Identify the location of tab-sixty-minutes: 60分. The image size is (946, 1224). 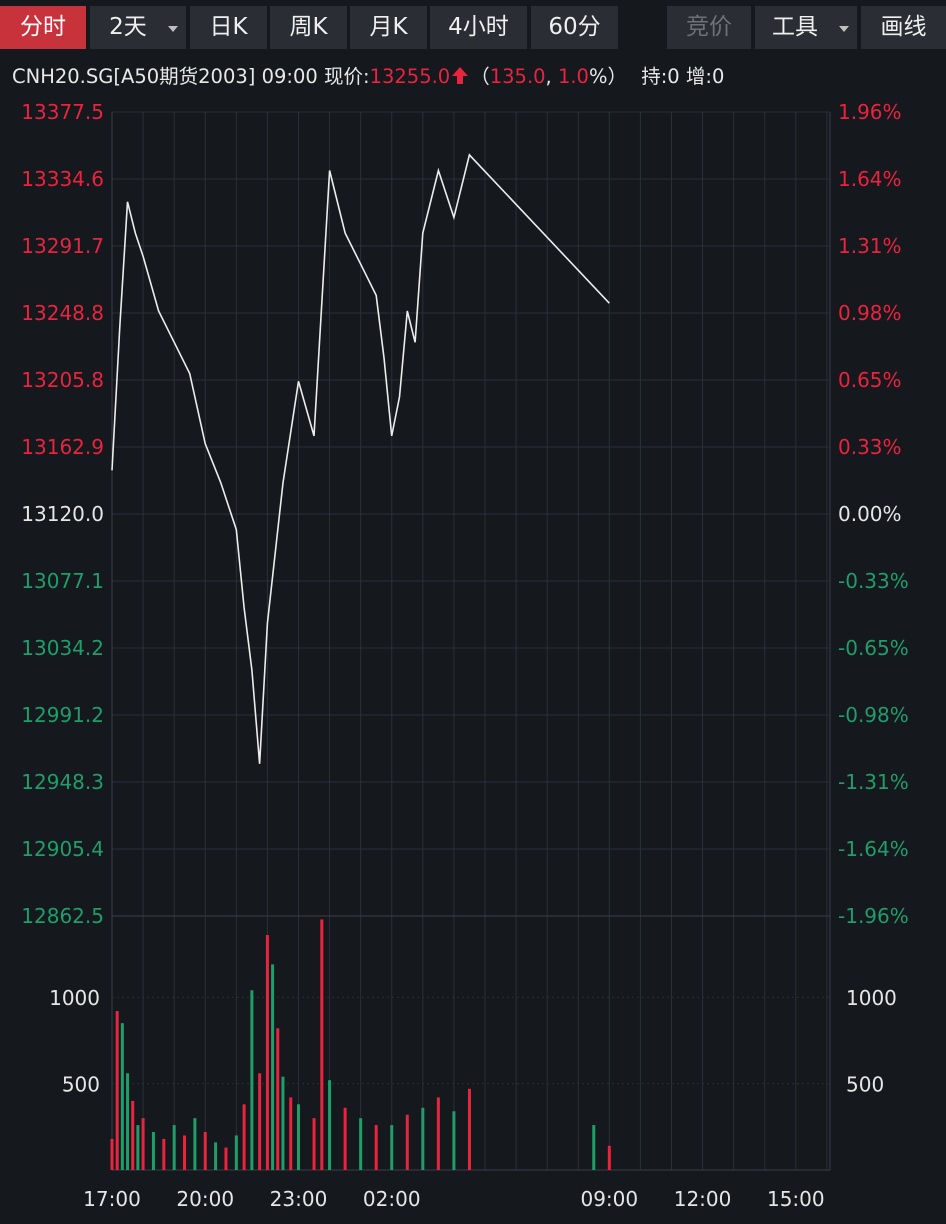
(574, 27).